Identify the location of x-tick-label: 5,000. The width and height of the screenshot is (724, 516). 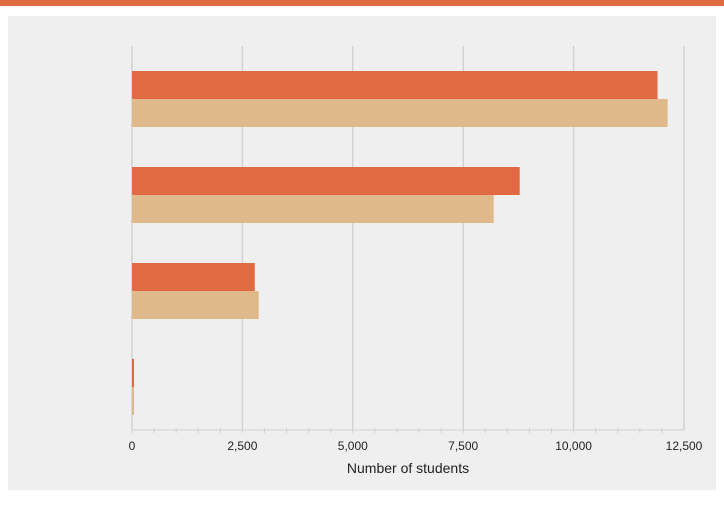
(353, 446).